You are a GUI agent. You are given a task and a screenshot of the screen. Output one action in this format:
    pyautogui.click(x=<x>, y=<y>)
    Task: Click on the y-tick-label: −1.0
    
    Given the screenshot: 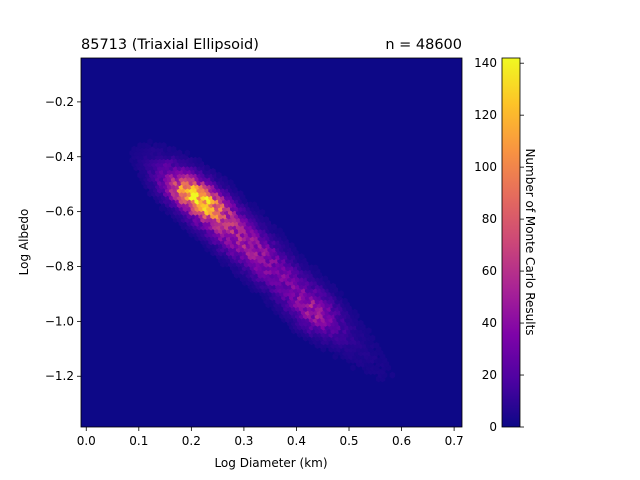 What is the action you would take?
    pyautogui.click(x=59, y=321)
    